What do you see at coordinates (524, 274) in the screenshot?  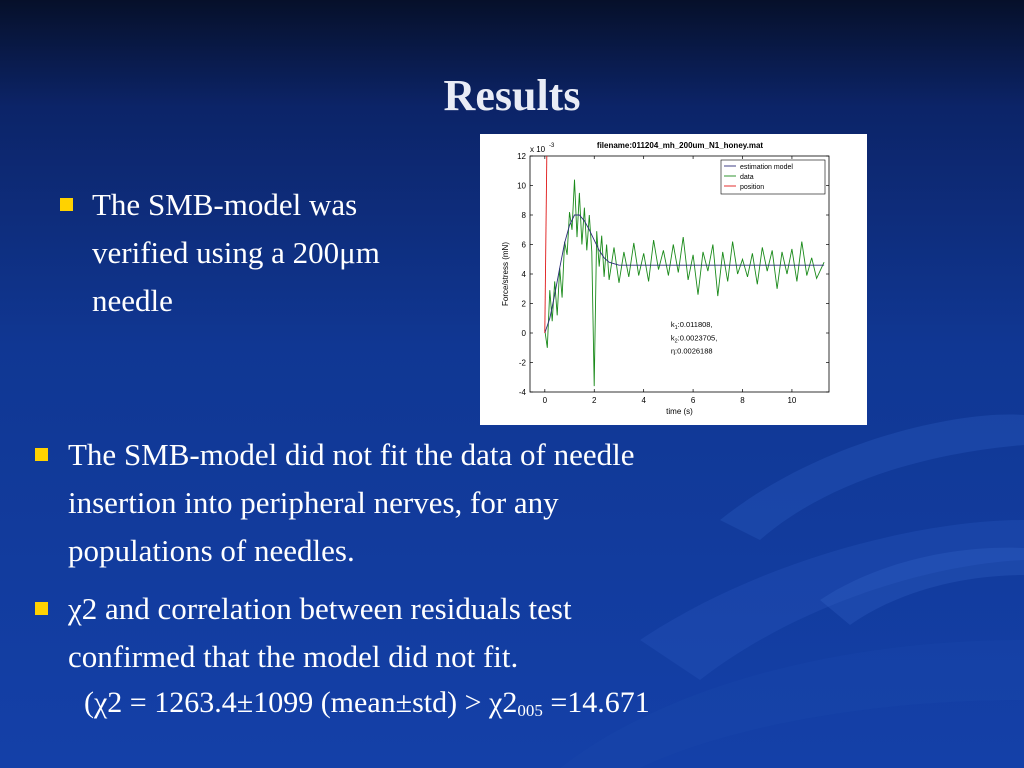 I see `y-tick-label: 4` at bounding box center [524, 274].